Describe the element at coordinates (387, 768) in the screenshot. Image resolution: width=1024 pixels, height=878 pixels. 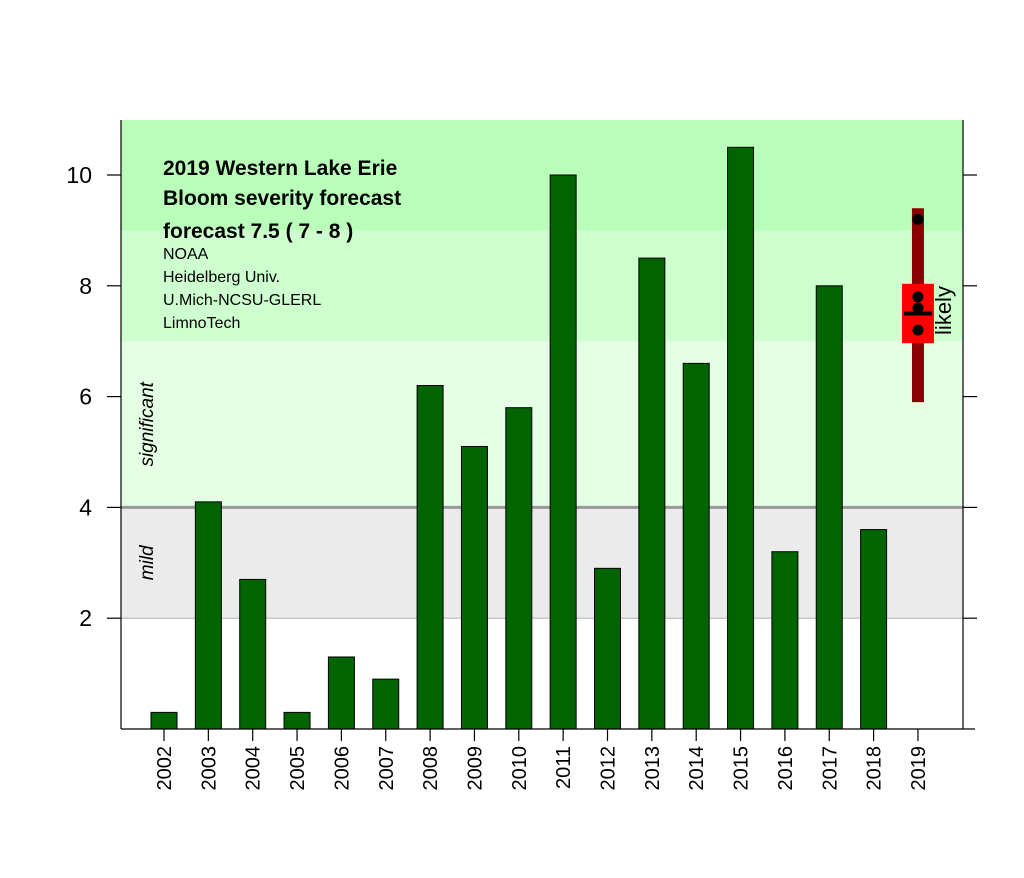
I see `xtick-label-2007: 2007` at that location.